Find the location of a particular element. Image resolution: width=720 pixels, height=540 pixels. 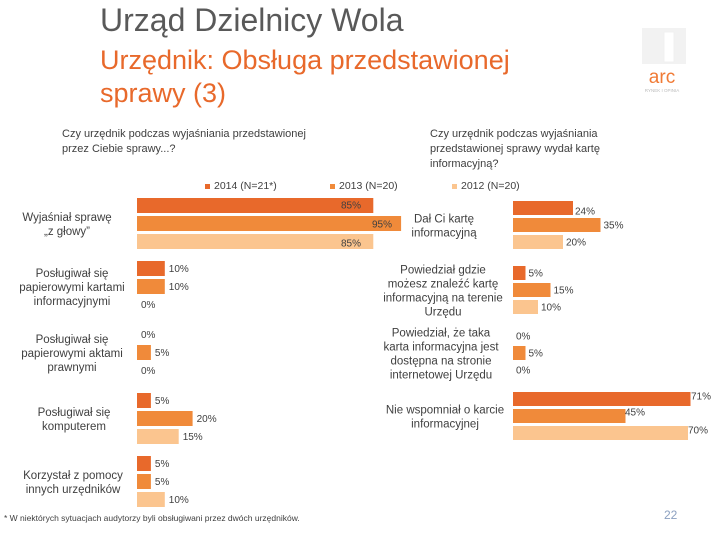

legend-2012: 2012 (N=20) is located at coordinates (486, 186).